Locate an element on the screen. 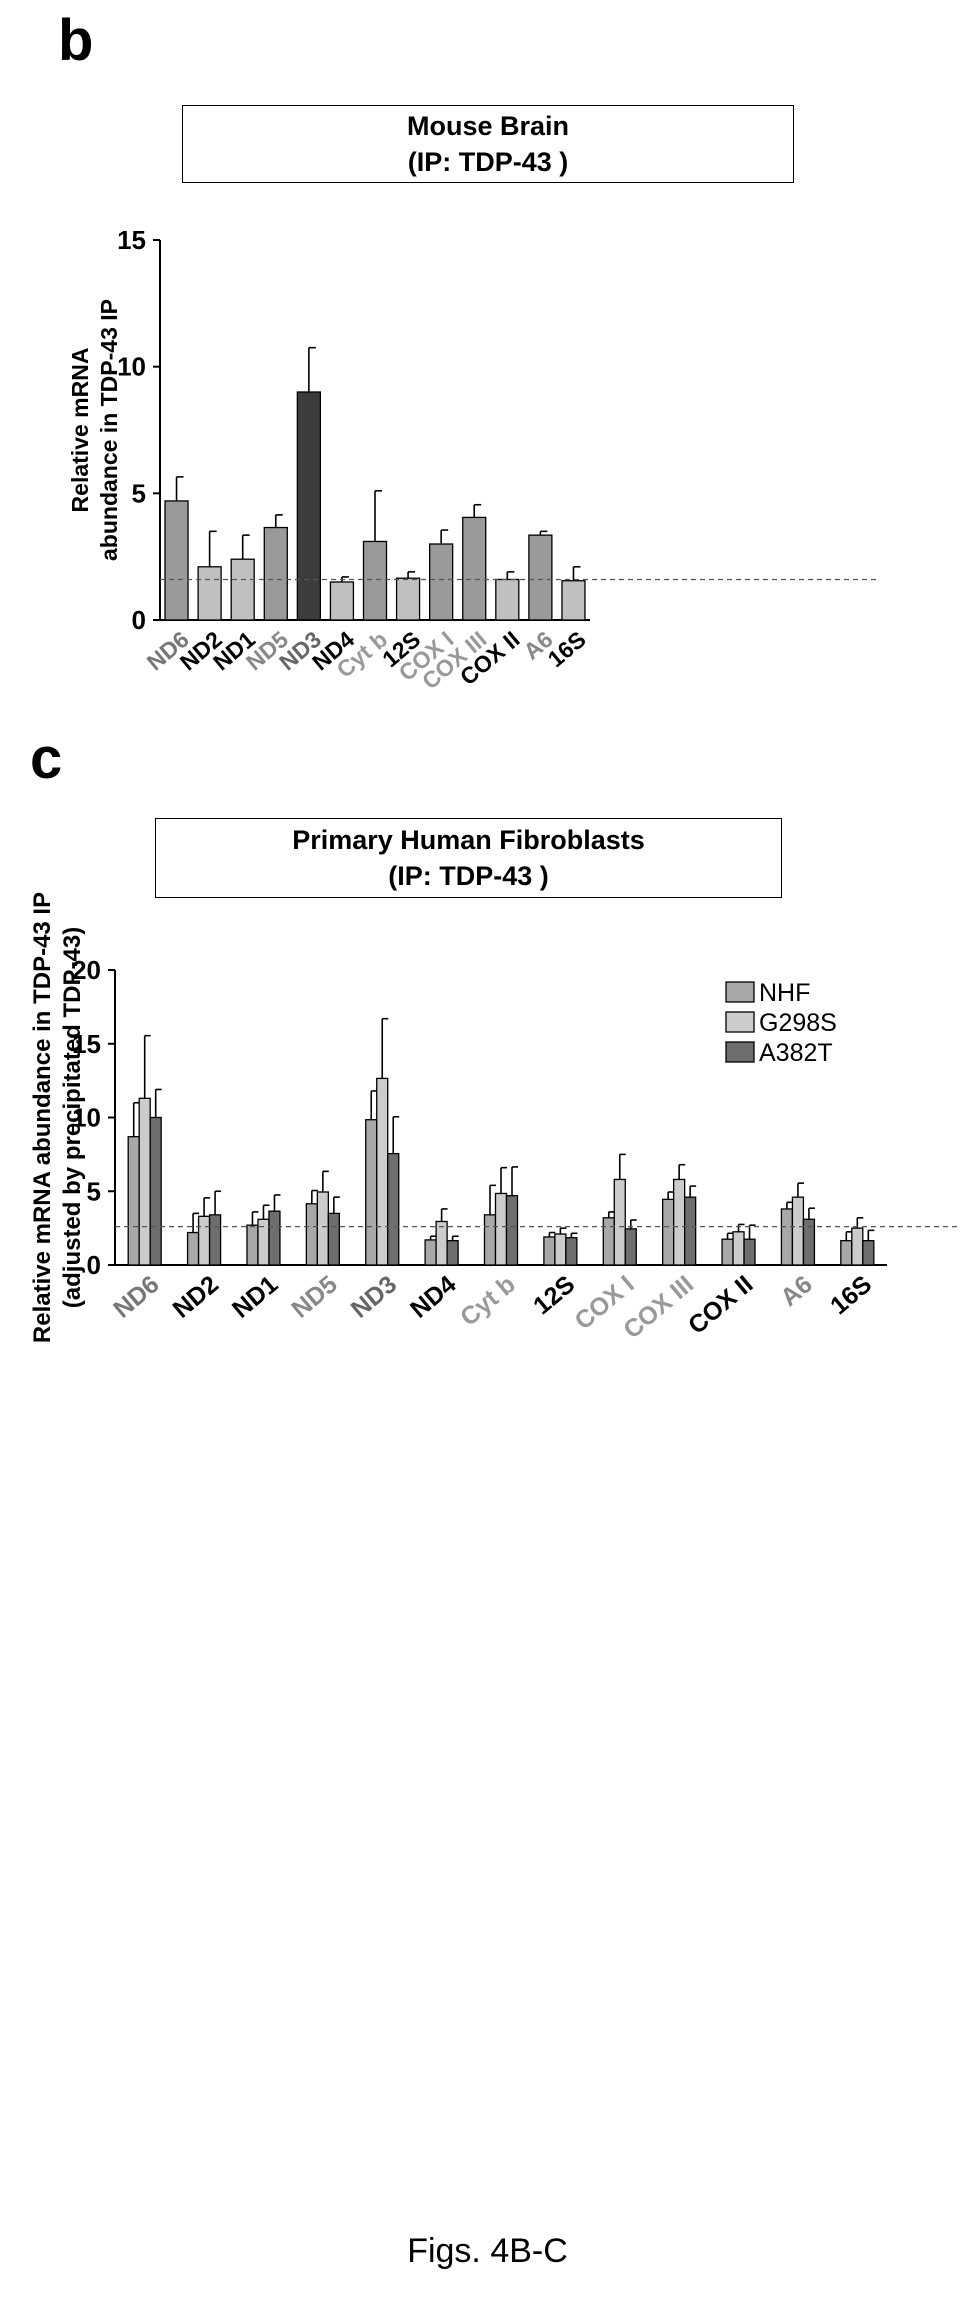 This screenshot has height=2319, width=975. legend-swatch-nhf is located at coordinates (740, 992).